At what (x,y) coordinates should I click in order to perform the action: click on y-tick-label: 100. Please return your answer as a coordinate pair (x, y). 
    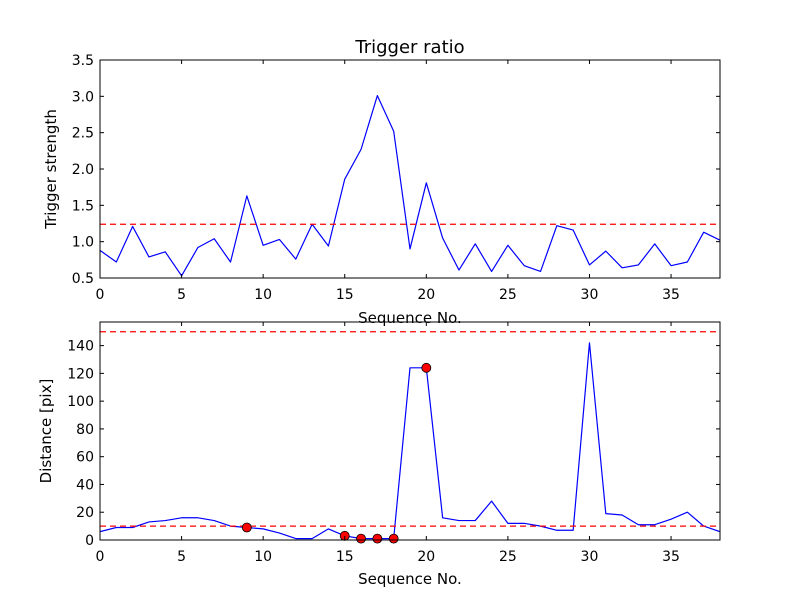
    Looking at the image, I should click on (80, 402).